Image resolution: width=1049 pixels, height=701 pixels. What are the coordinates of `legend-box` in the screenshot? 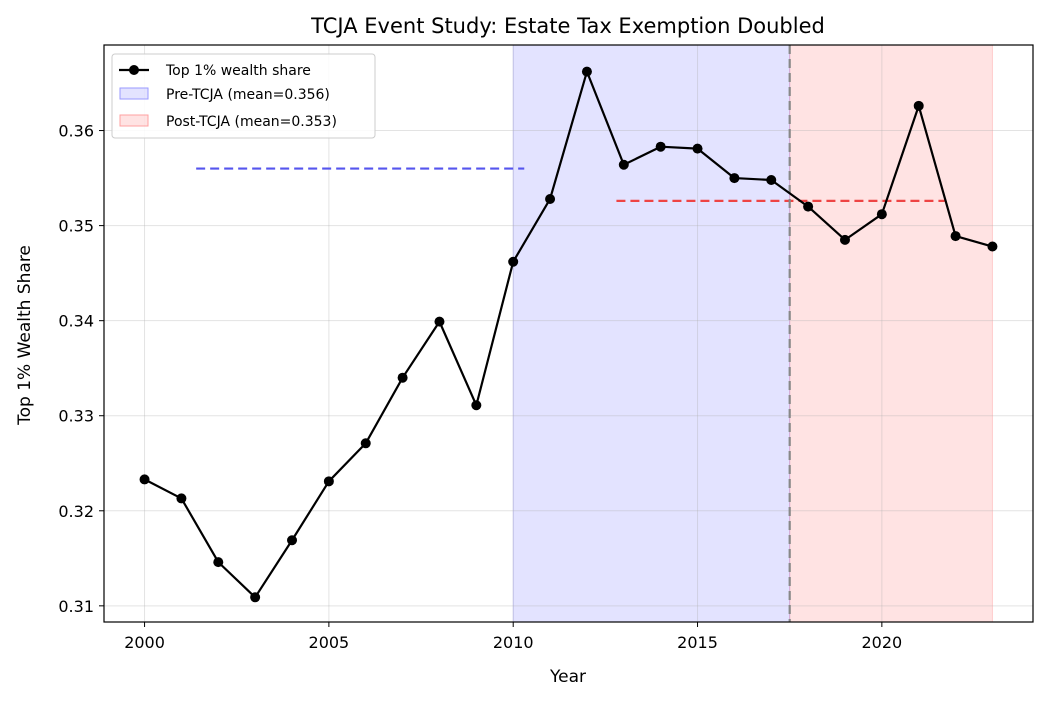 It's located at (243, 96).